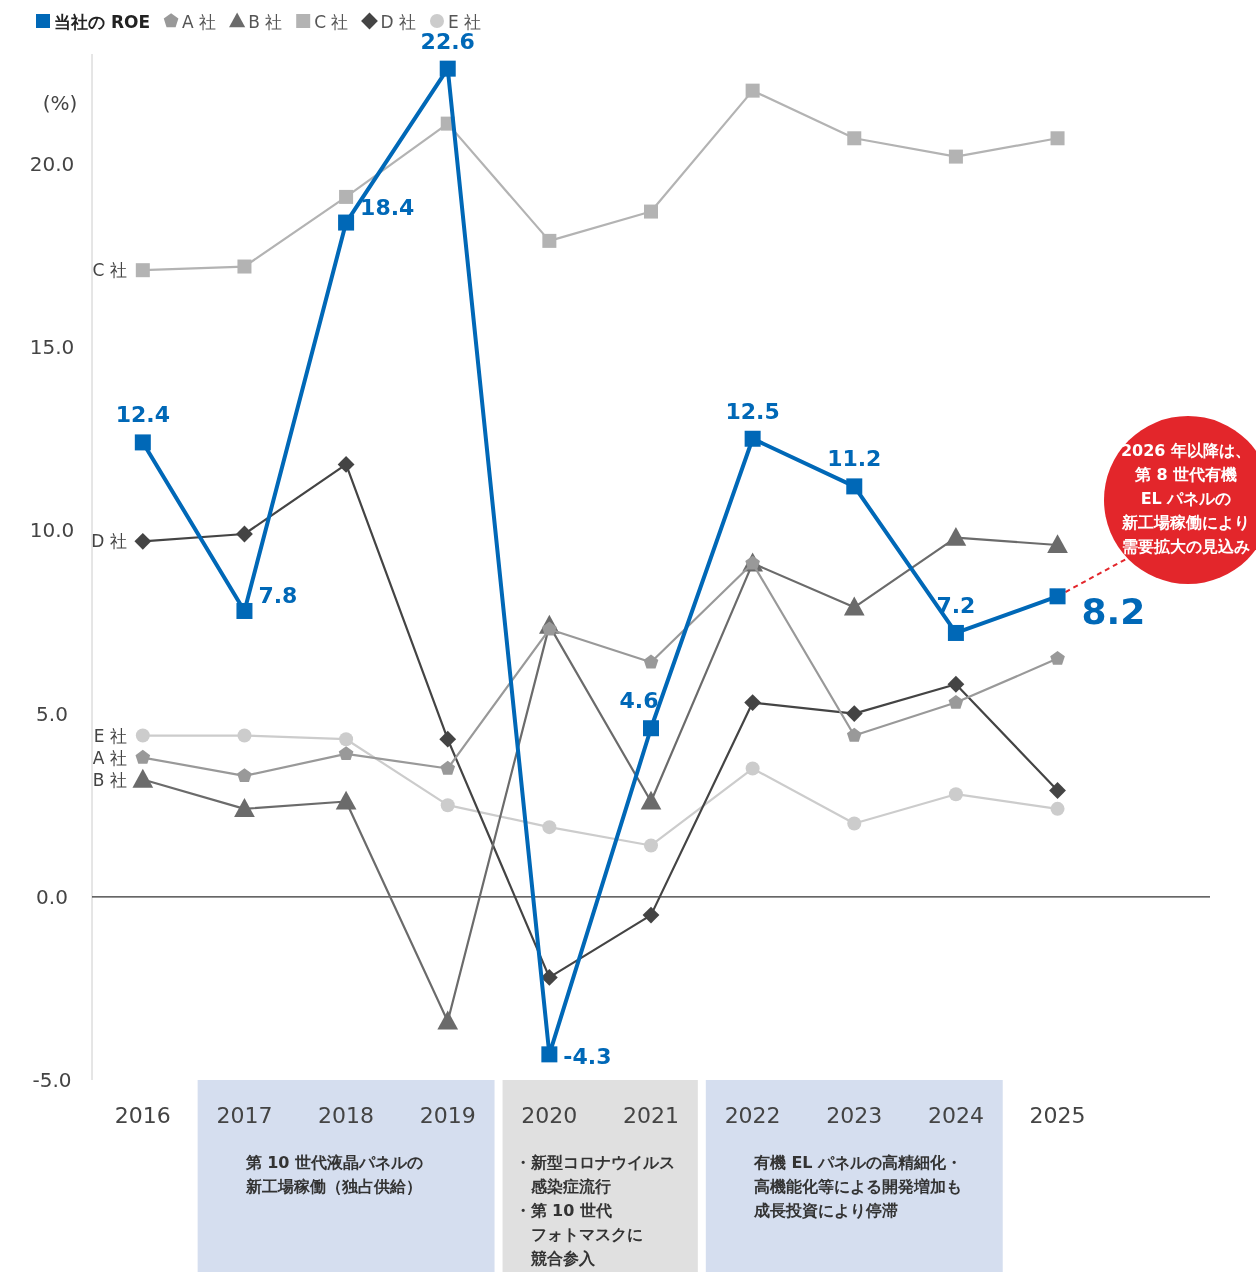 The height and width of the screenshot is (1272, 1256). Describe the element at coordinates (398, 22) in the screenshot. I see `legend-label: D 社` at that location.